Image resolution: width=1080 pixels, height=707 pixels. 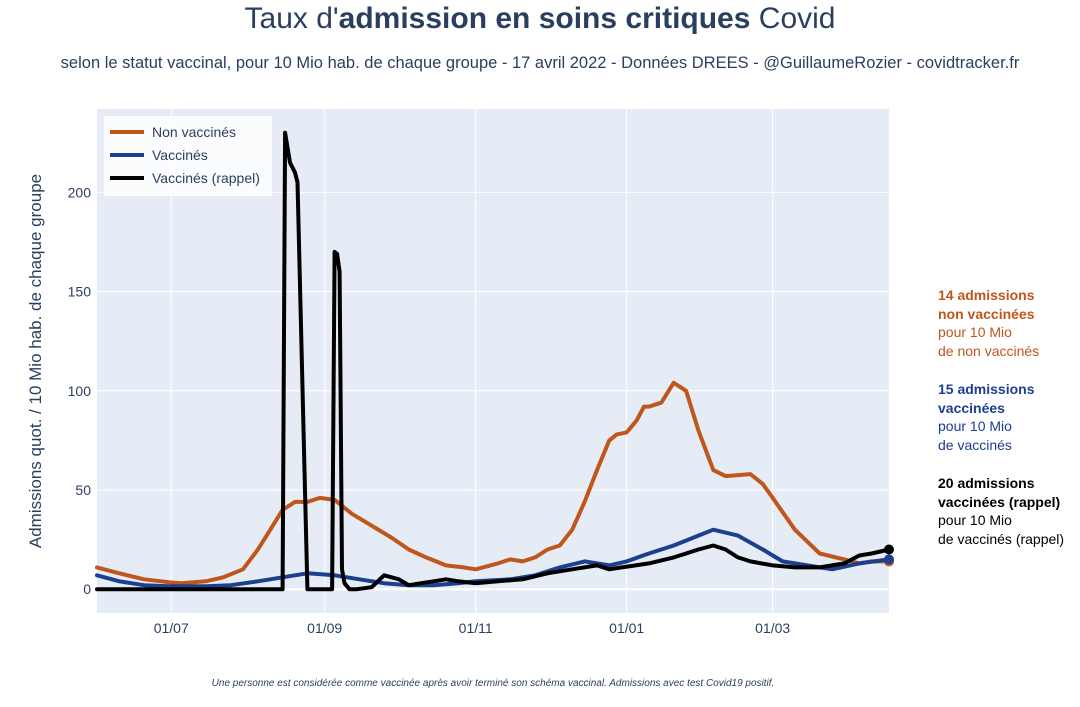 What do you see at coordinates (80, 192) in the screenshot?
I see `y-tick-label: 200` at bounding box center [80, 192].